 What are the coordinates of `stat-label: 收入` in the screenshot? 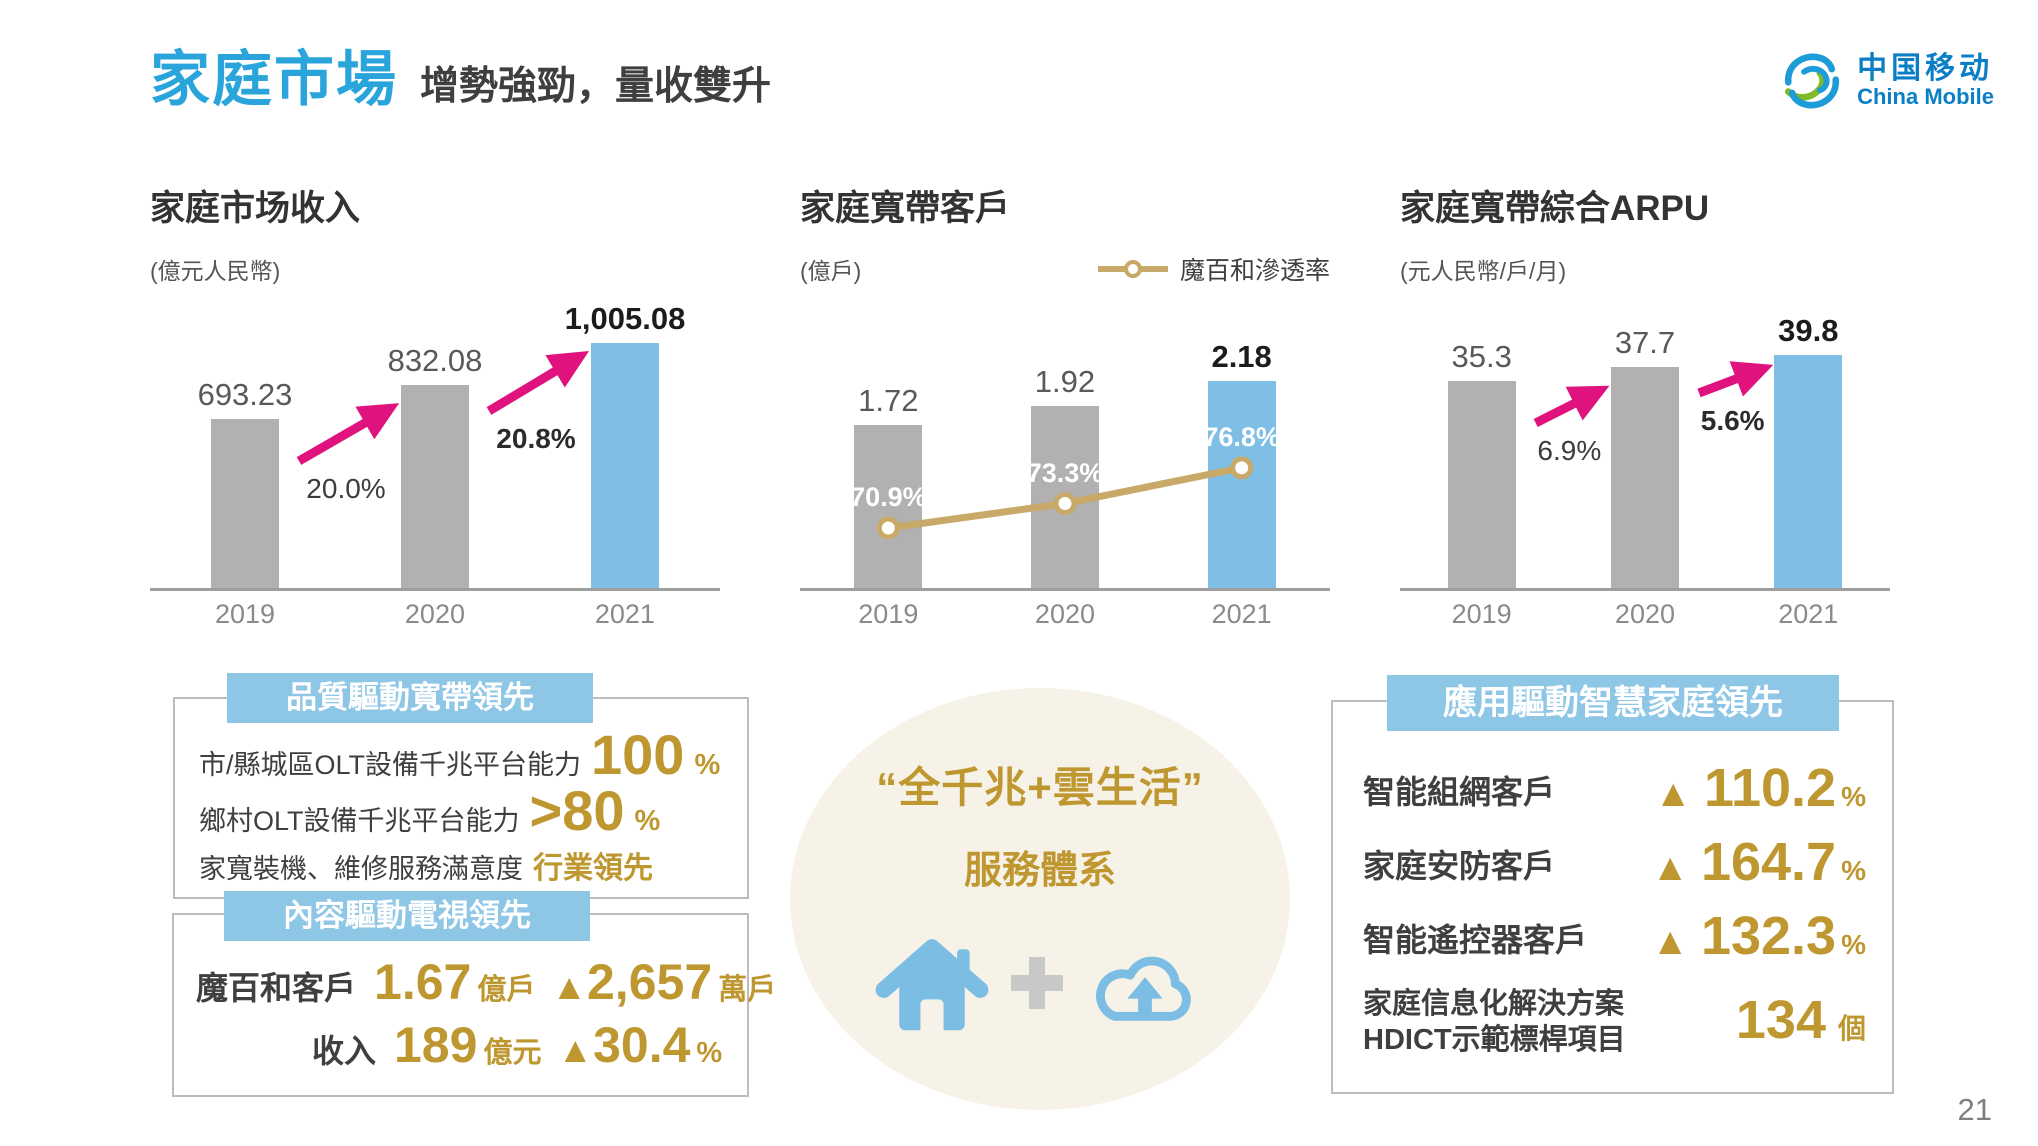 It's located at (343, 1051).